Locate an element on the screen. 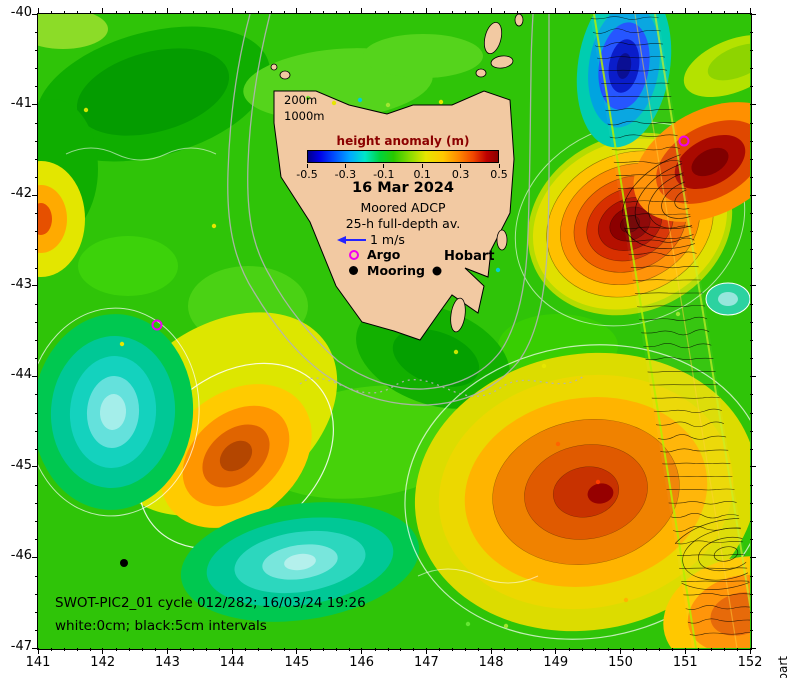 This screenshot has height=678, width=793. x-axis-tick-label: 145 is located at coordinates (297, 662).